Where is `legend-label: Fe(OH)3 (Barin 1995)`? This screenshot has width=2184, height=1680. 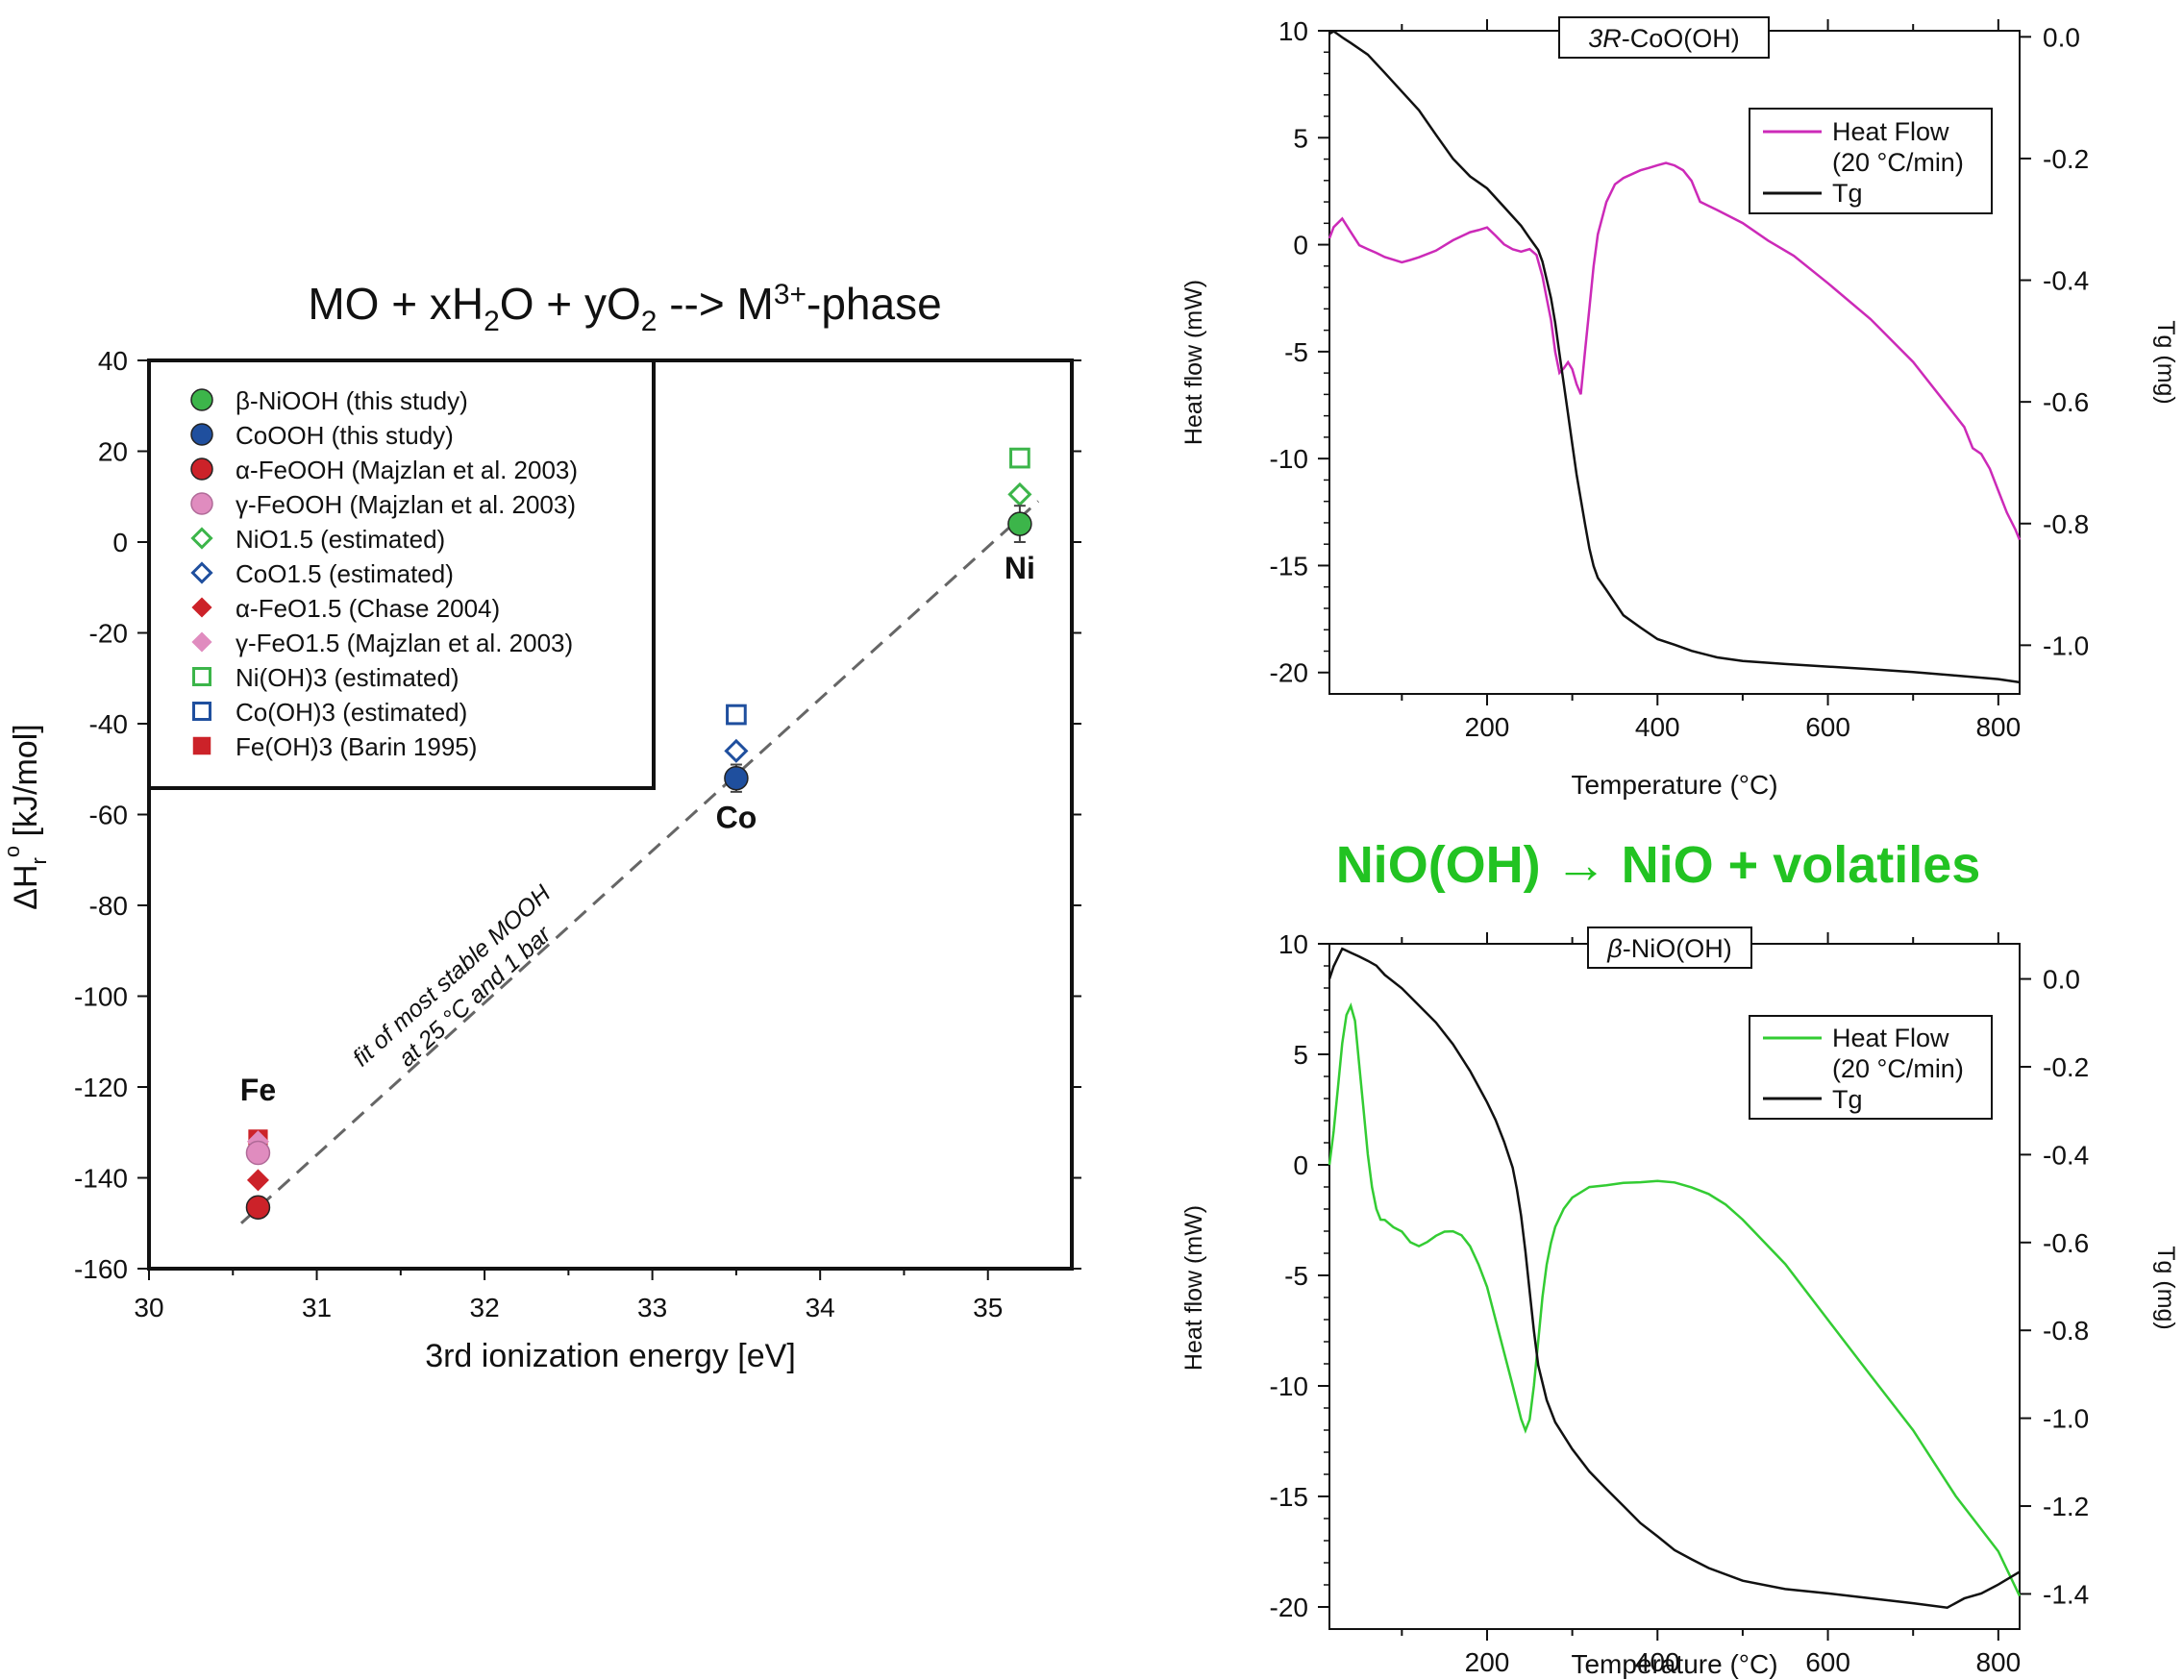 legend-label: Fe(OH)3 (Barin 1995) is located at coordinates (357, 746).